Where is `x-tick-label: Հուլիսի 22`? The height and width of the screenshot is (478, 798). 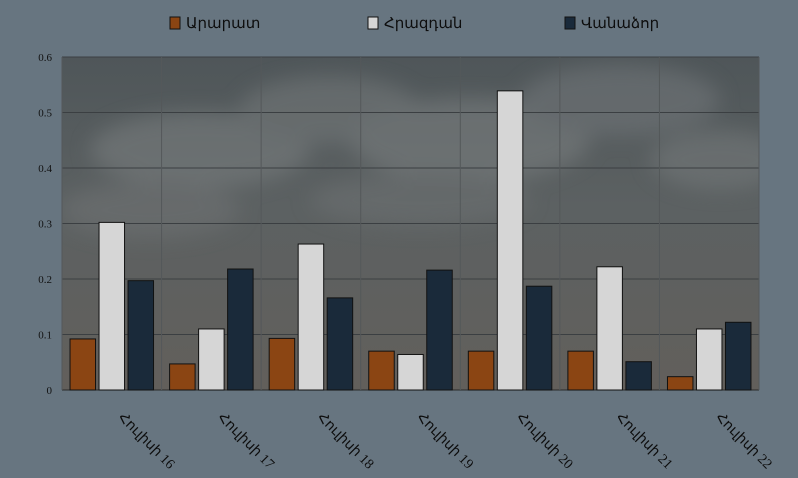
x-tick-label: Հուլիսի 22 is located at coordinates (743, 441).